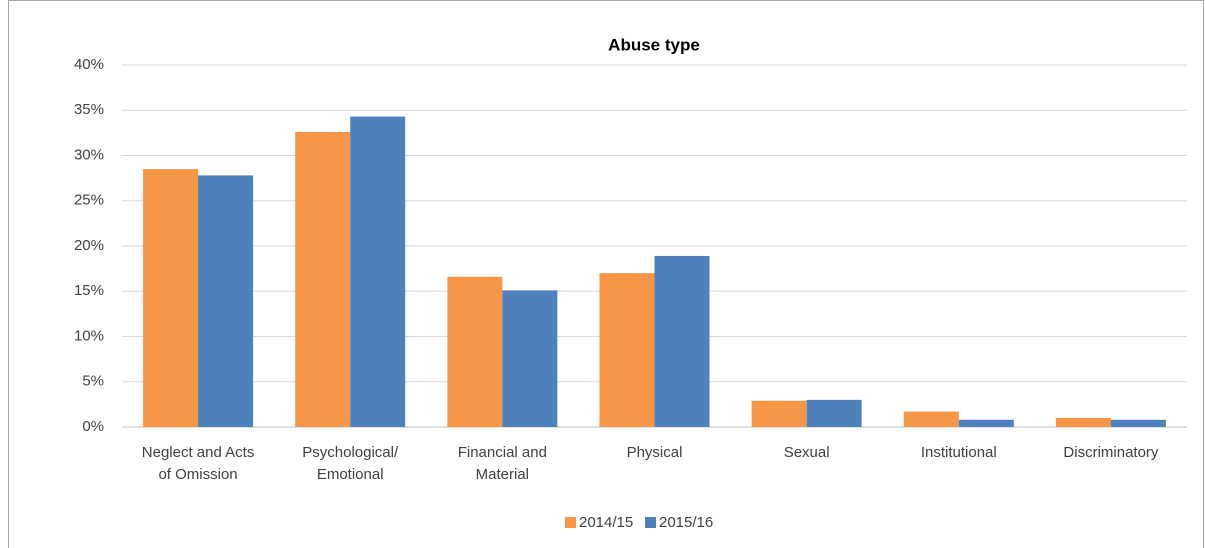 This screenshot has width=1205, height=548. Describe the element at coordinates (606, 522) in the screenshot. I see `legend-label: 2014/15` at that location.